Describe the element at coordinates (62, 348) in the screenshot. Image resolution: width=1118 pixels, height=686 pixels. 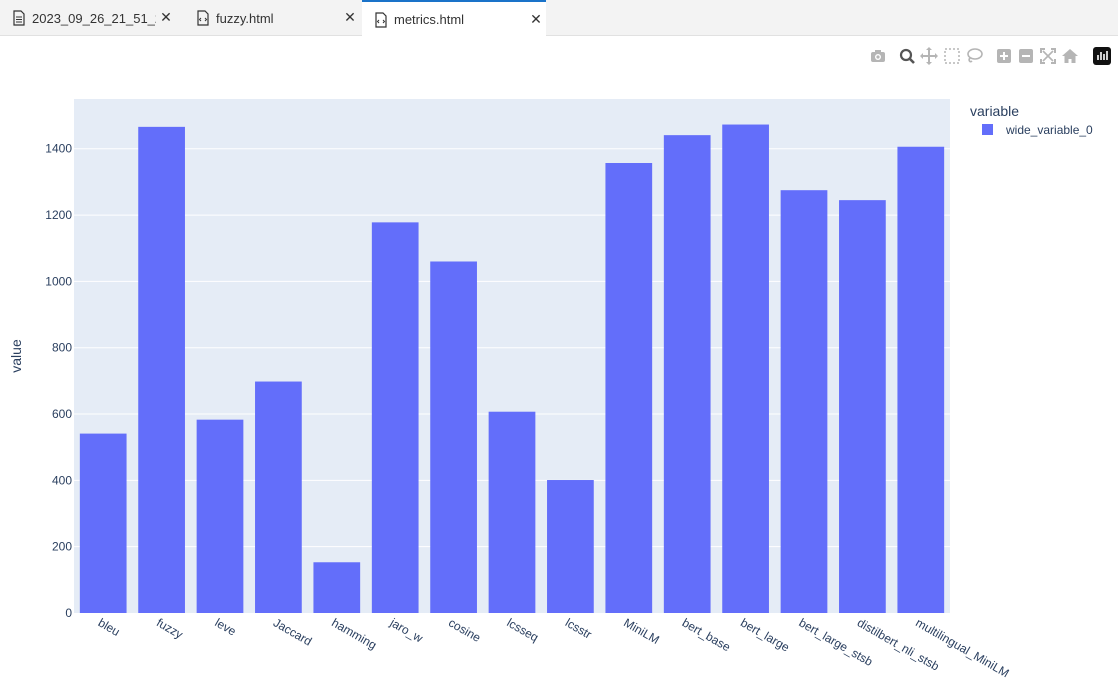
I see `y-tick-label: 800` at that location.